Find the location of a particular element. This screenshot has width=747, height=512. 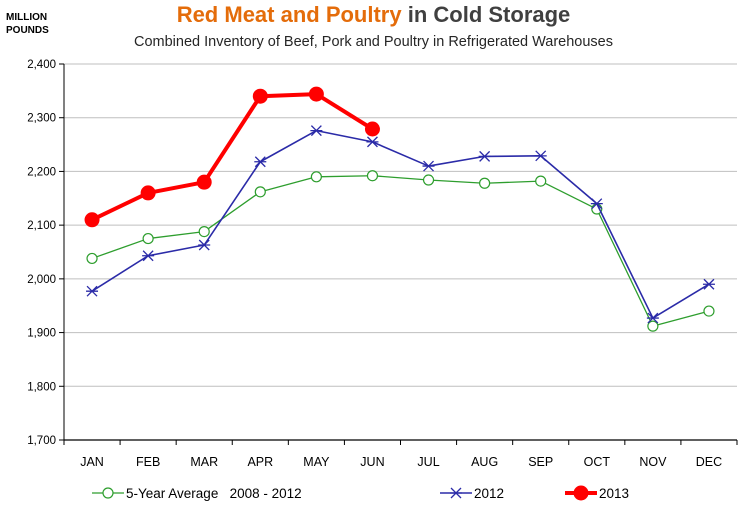

y-tick-label: 1,800 is located at coordinates (41, 387).